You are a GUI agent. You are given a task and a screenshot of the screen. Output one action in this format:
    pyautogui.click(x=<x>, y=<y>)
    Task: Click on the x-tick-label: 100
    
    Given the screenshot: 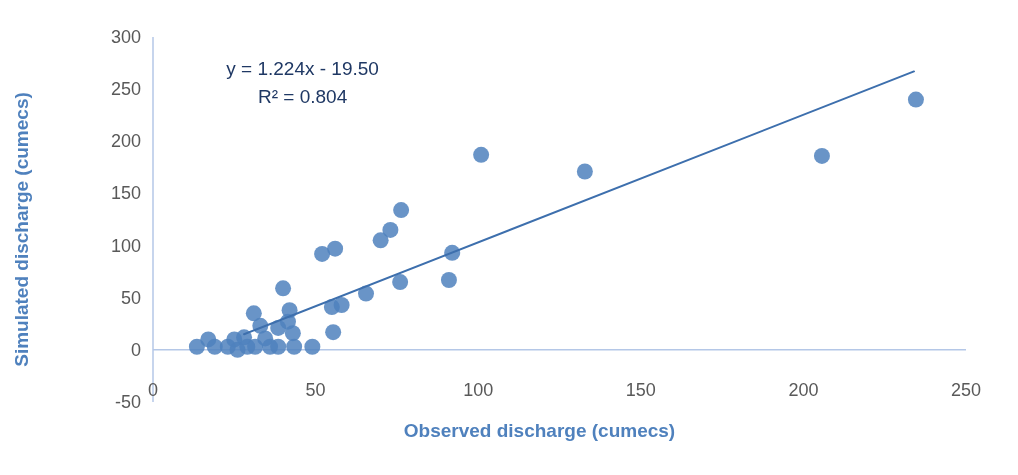 What is the action you would take?
    pyautogui.click(x=478, y=390)
    